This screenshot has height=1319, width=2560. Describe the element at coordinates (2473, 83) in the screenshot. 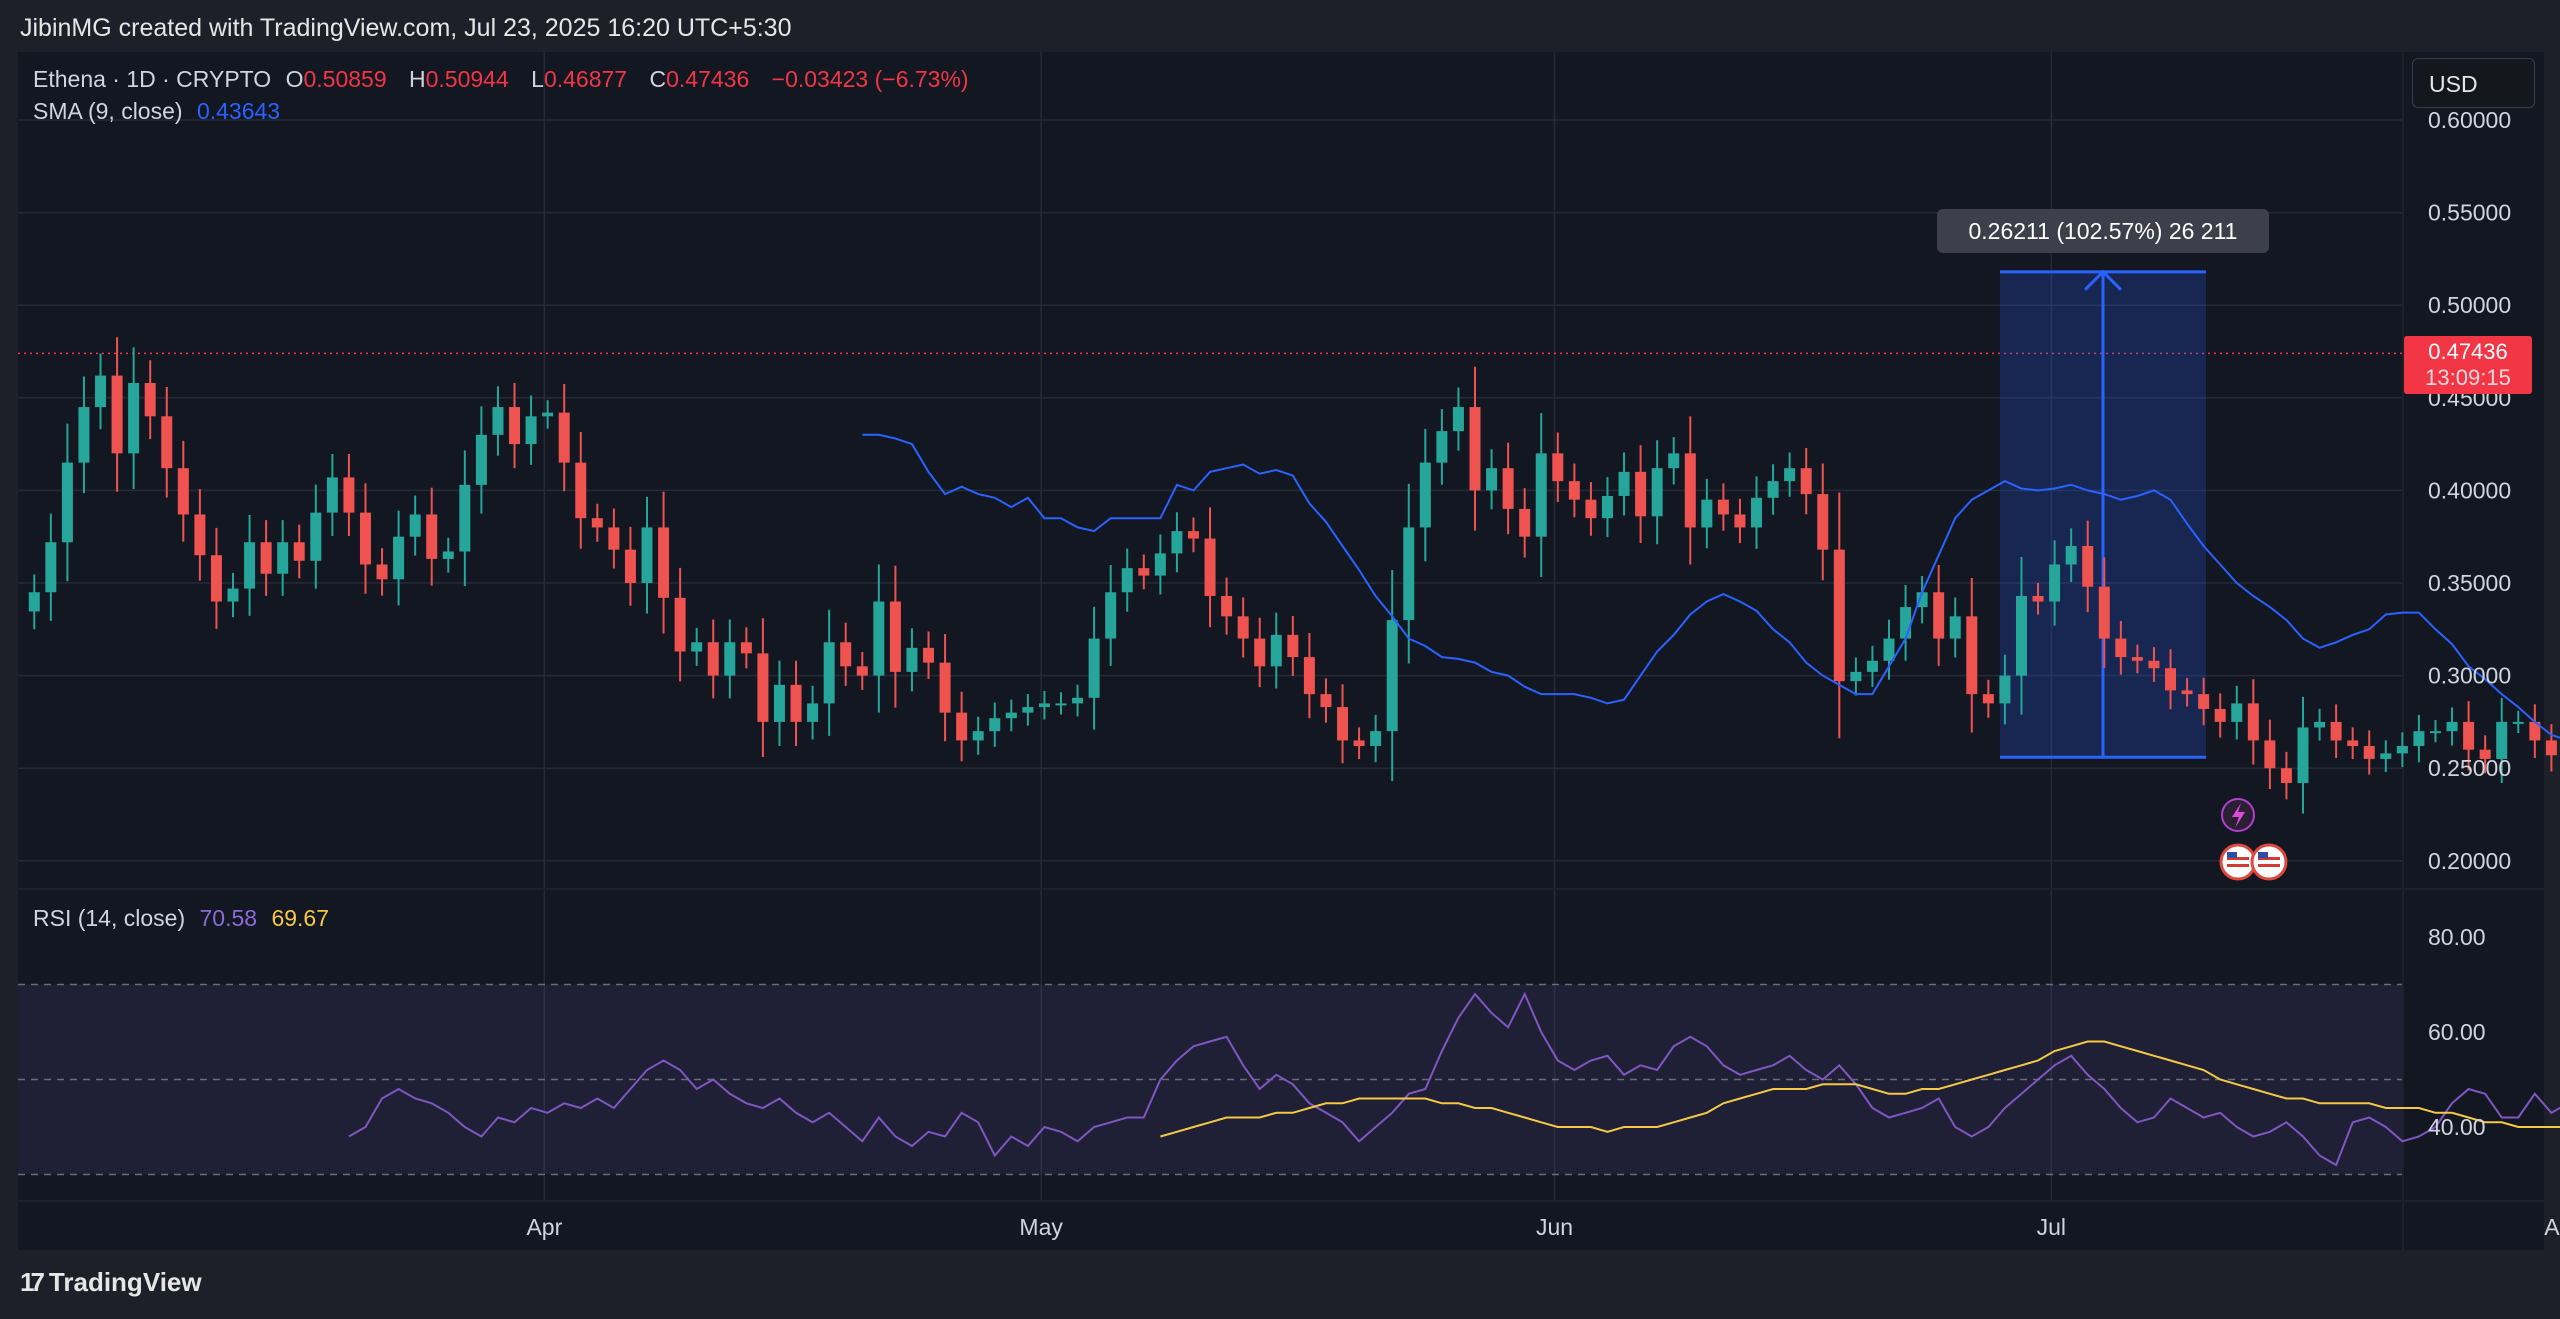

I see `currency-button: USD` at that location.